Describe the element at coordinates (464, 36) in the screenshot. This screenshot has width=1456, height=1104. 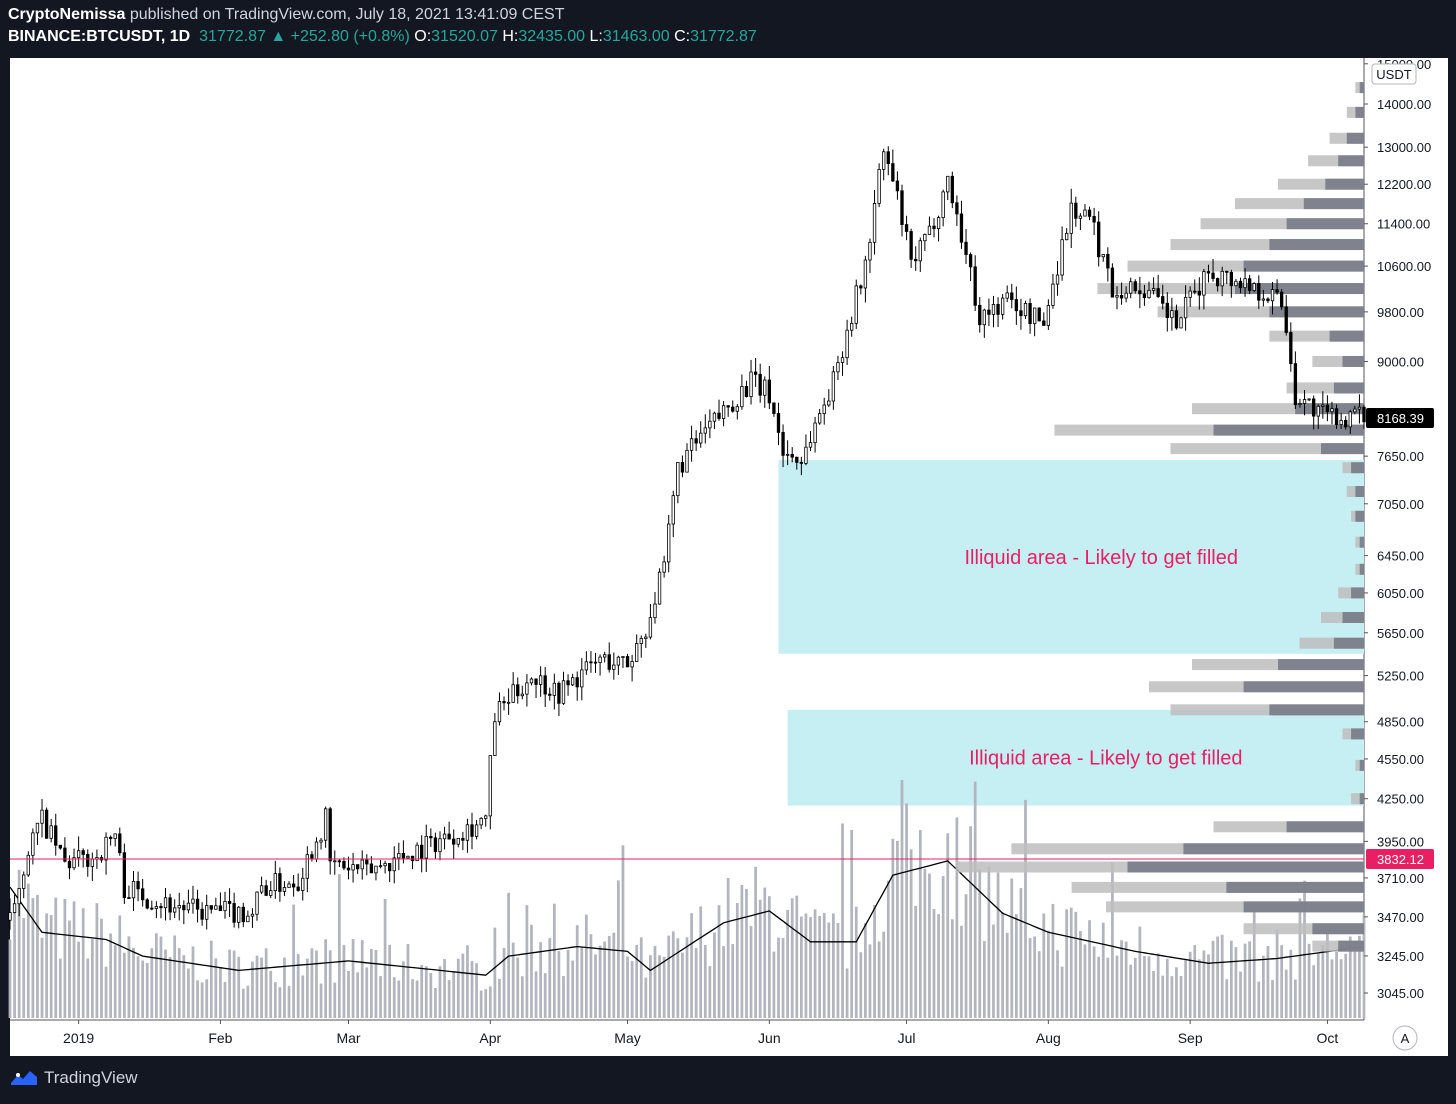
I see `open-value: 31520.07` at that location.